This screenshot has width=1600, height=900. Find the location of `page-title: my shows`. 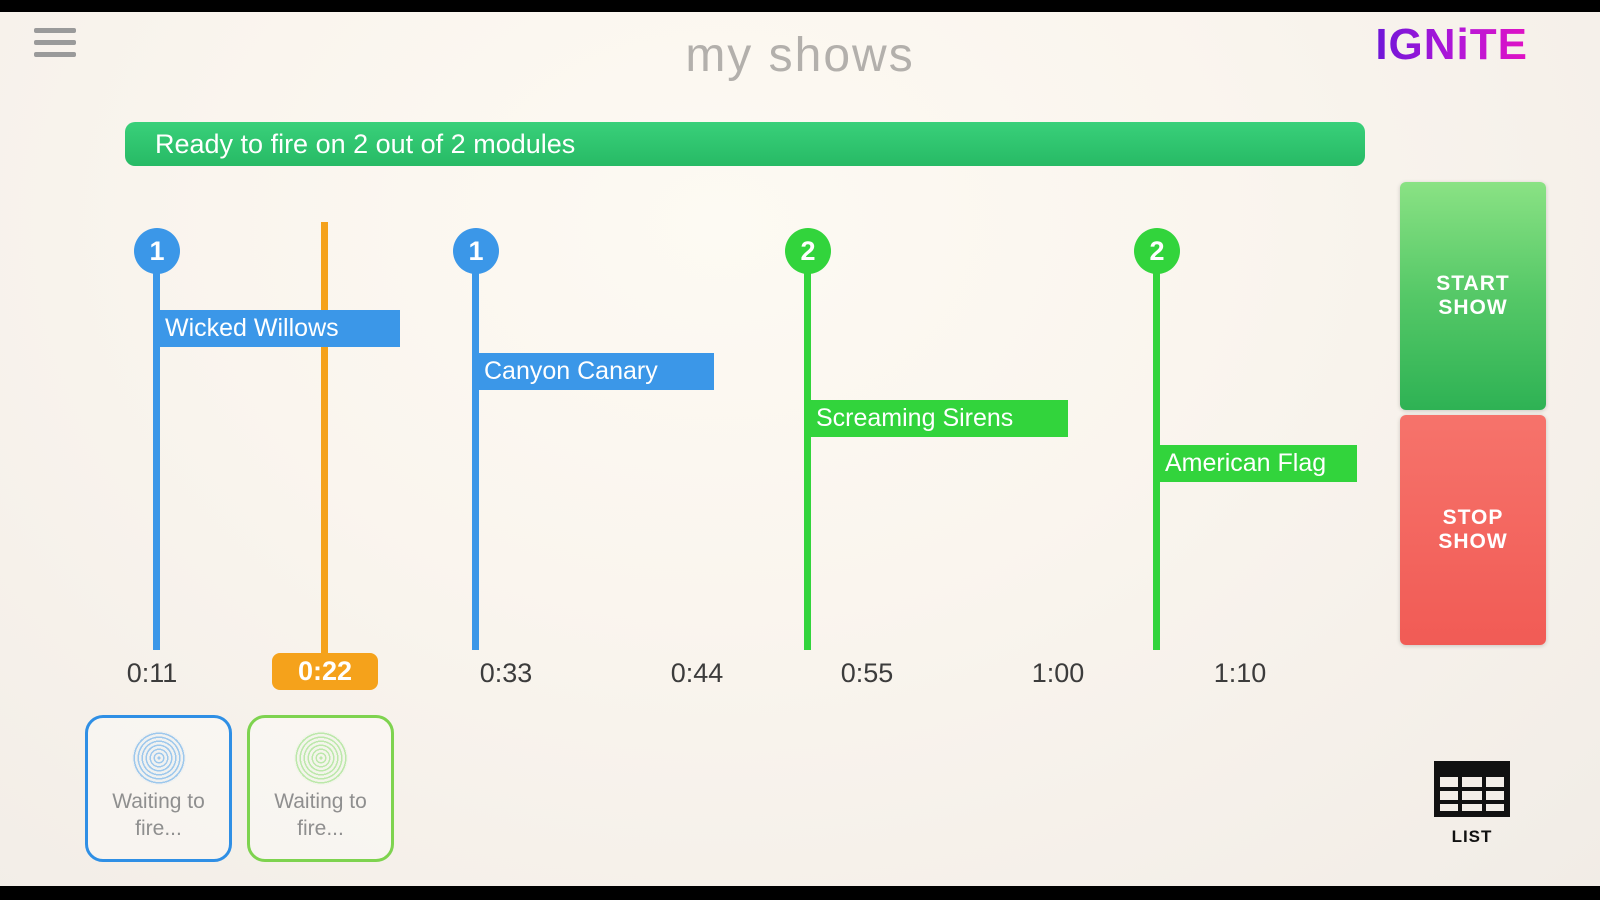

page-title: my shows is located at coordinates (800, 55).